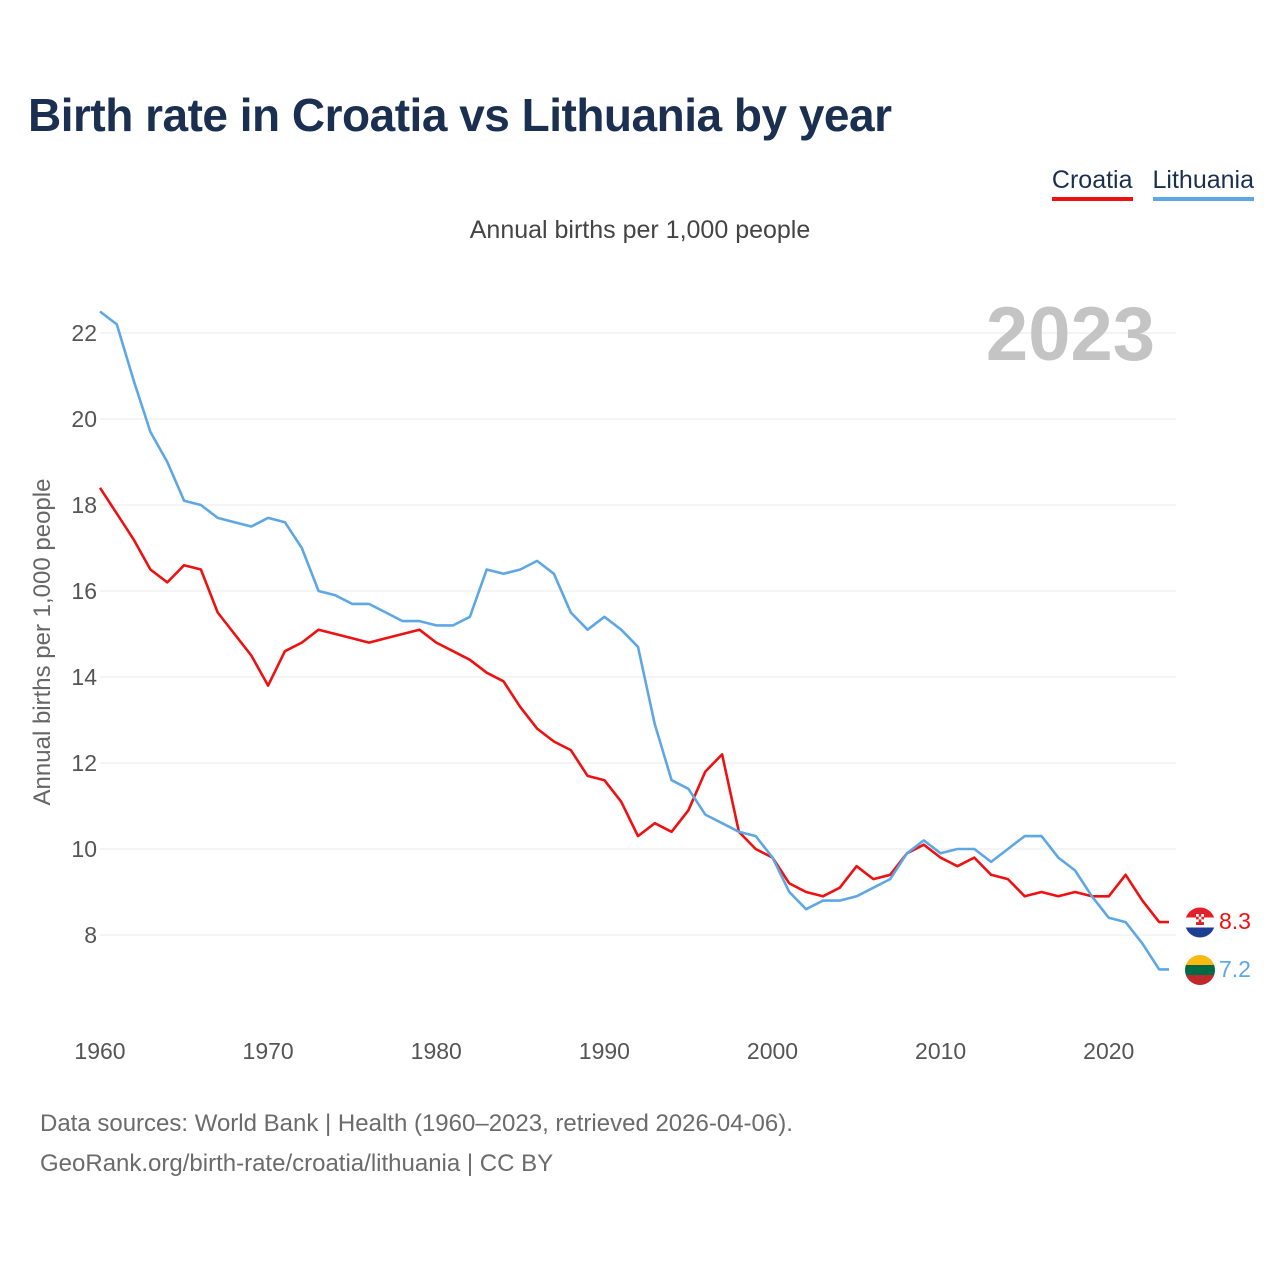  Describe the element at coordinates (84, 763) in the screenshot. I see `y-tick-label: 12` at that location.